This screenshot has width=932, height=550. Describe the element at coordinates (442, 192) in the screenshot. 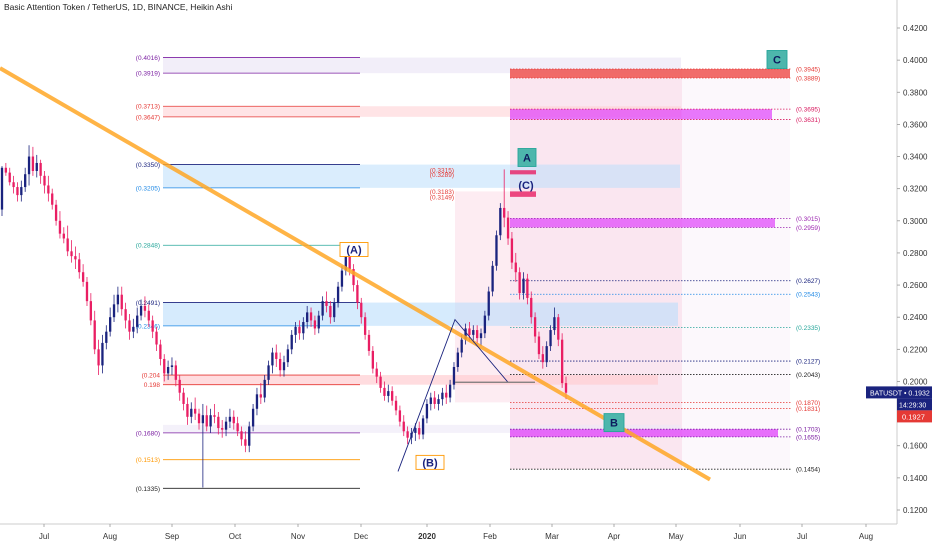

I see `level-label-mid: (0.3183)` at that location.